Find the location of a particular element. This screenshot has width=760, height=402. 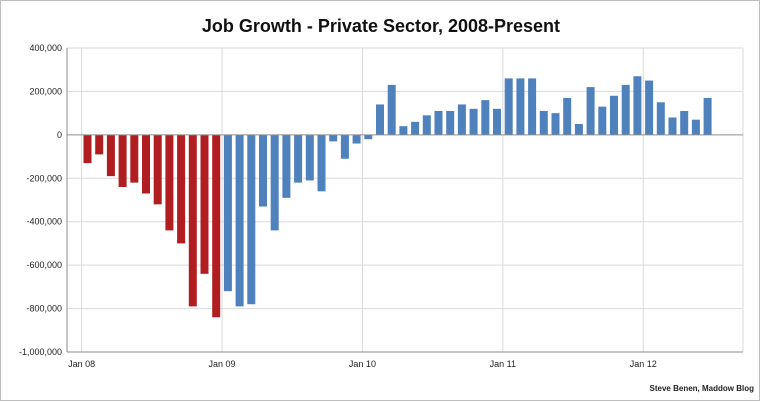

x-tick-label: Jan 08 is located at coordinates (81, 364).